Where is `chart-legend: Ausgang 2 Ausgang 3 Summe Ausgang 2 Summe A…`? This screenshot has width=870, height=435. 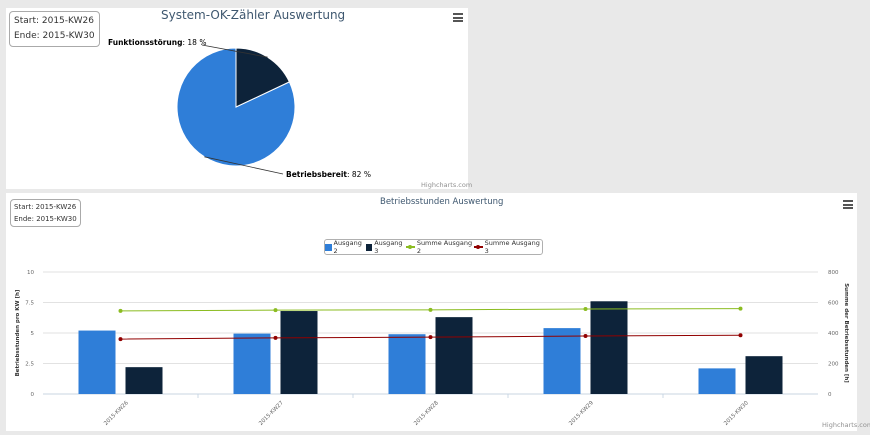 chart-legend: Ausgang 2 Ausgang 3 Summe Ausgang 2 Summe A… is located at coordinates (433, 247).